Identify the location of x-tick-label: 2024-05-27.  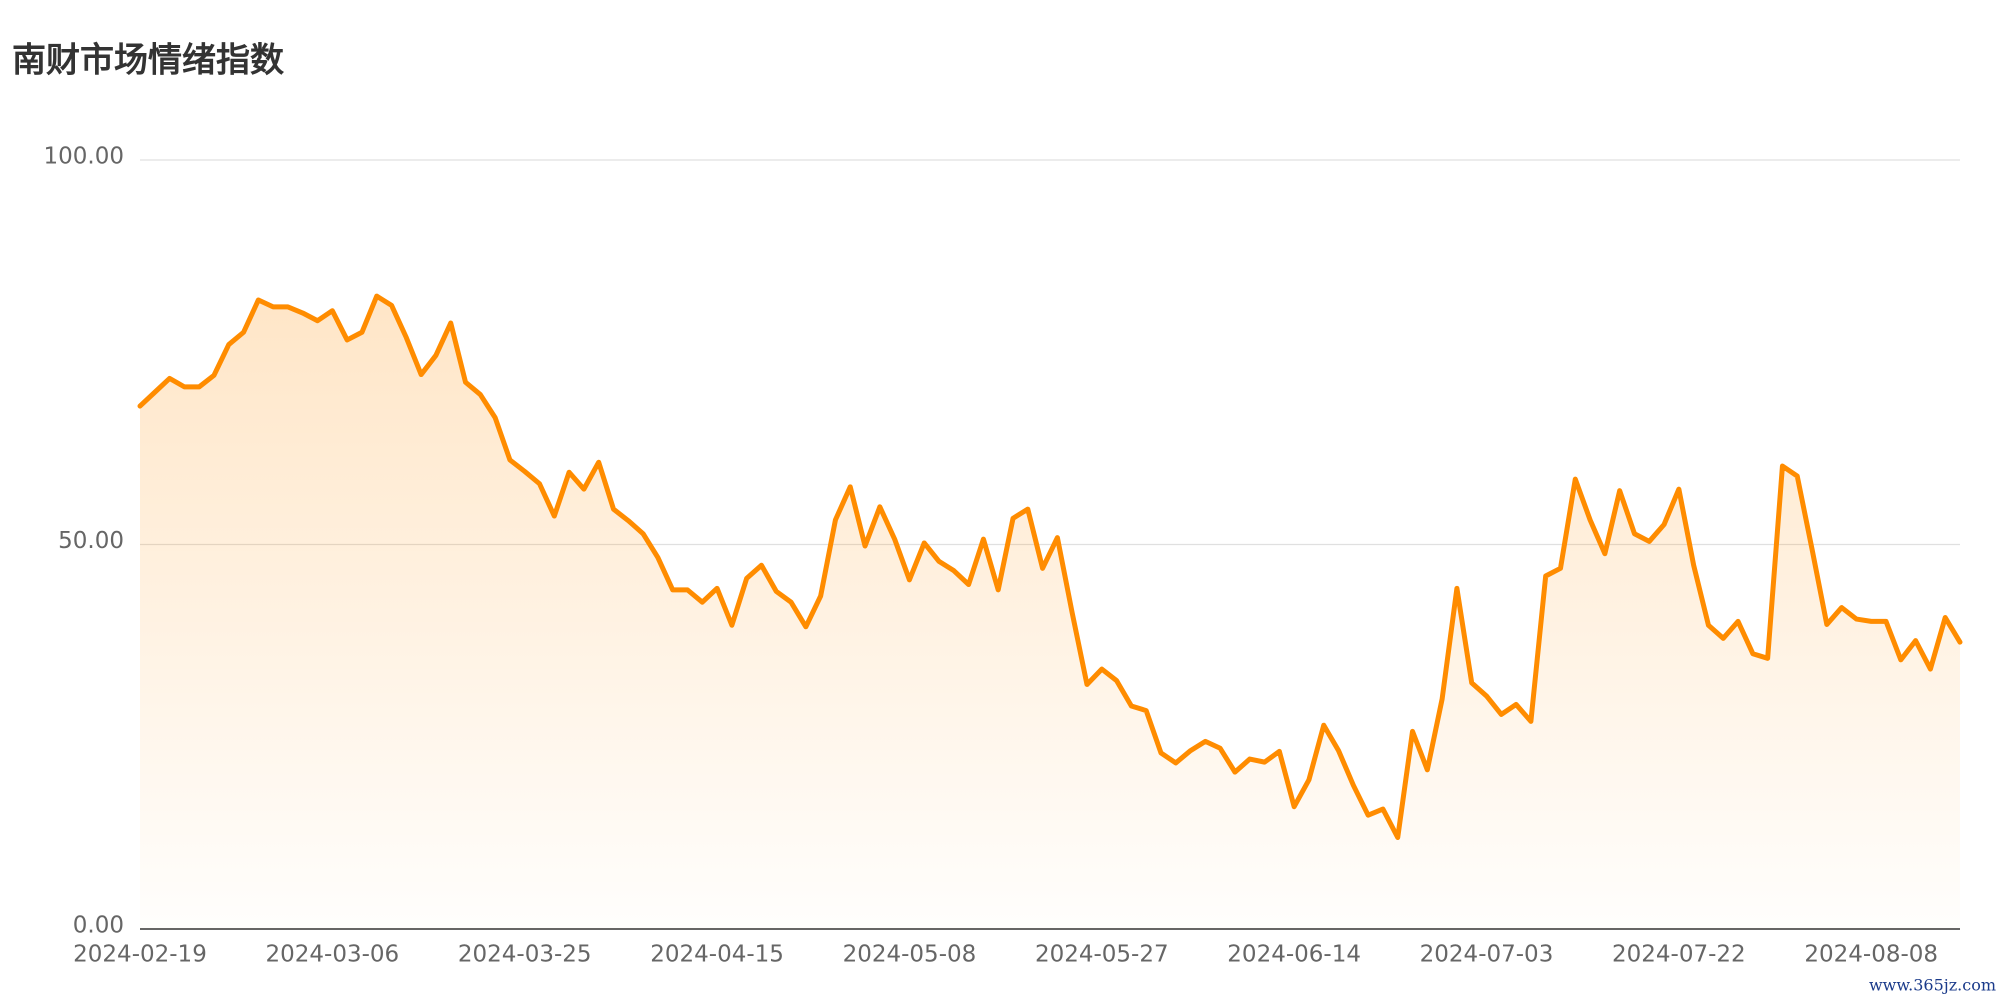
(1102, 955).